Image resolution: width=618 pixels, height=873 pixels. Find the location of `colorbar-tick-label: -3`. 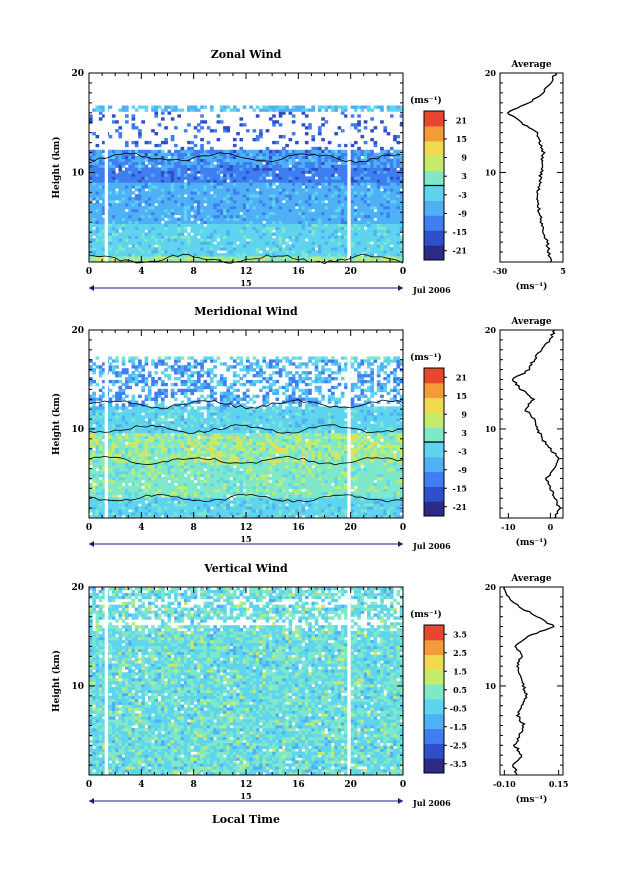

colorbar-tick-label: -3 is located at coordinates (462, 195).